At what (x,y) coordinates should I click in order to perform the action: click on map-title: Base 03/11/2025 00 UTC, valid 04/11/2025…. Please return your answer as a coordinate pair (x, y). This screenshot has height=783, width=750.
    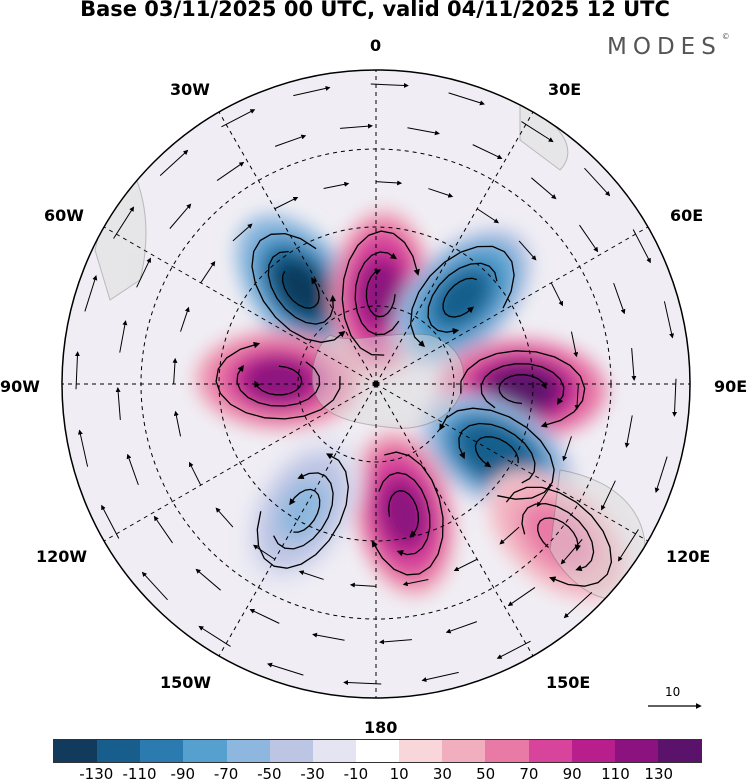
    Looking at the image, I should click on (375, 10).